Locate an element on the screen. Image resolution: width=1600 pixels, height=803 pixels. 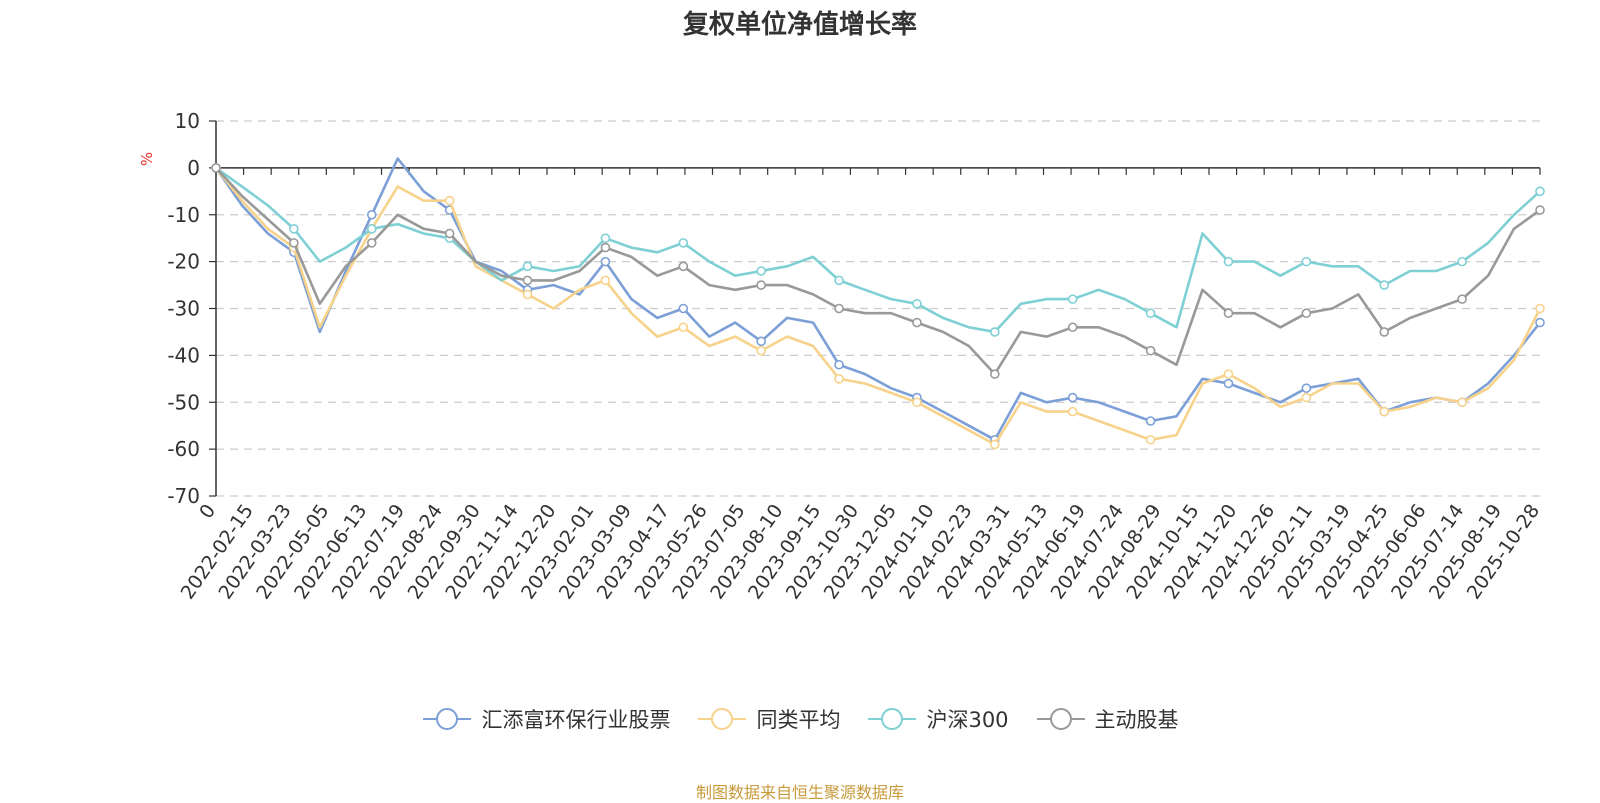
legend-label: 沪深300 is located at coordinates (967, 720).